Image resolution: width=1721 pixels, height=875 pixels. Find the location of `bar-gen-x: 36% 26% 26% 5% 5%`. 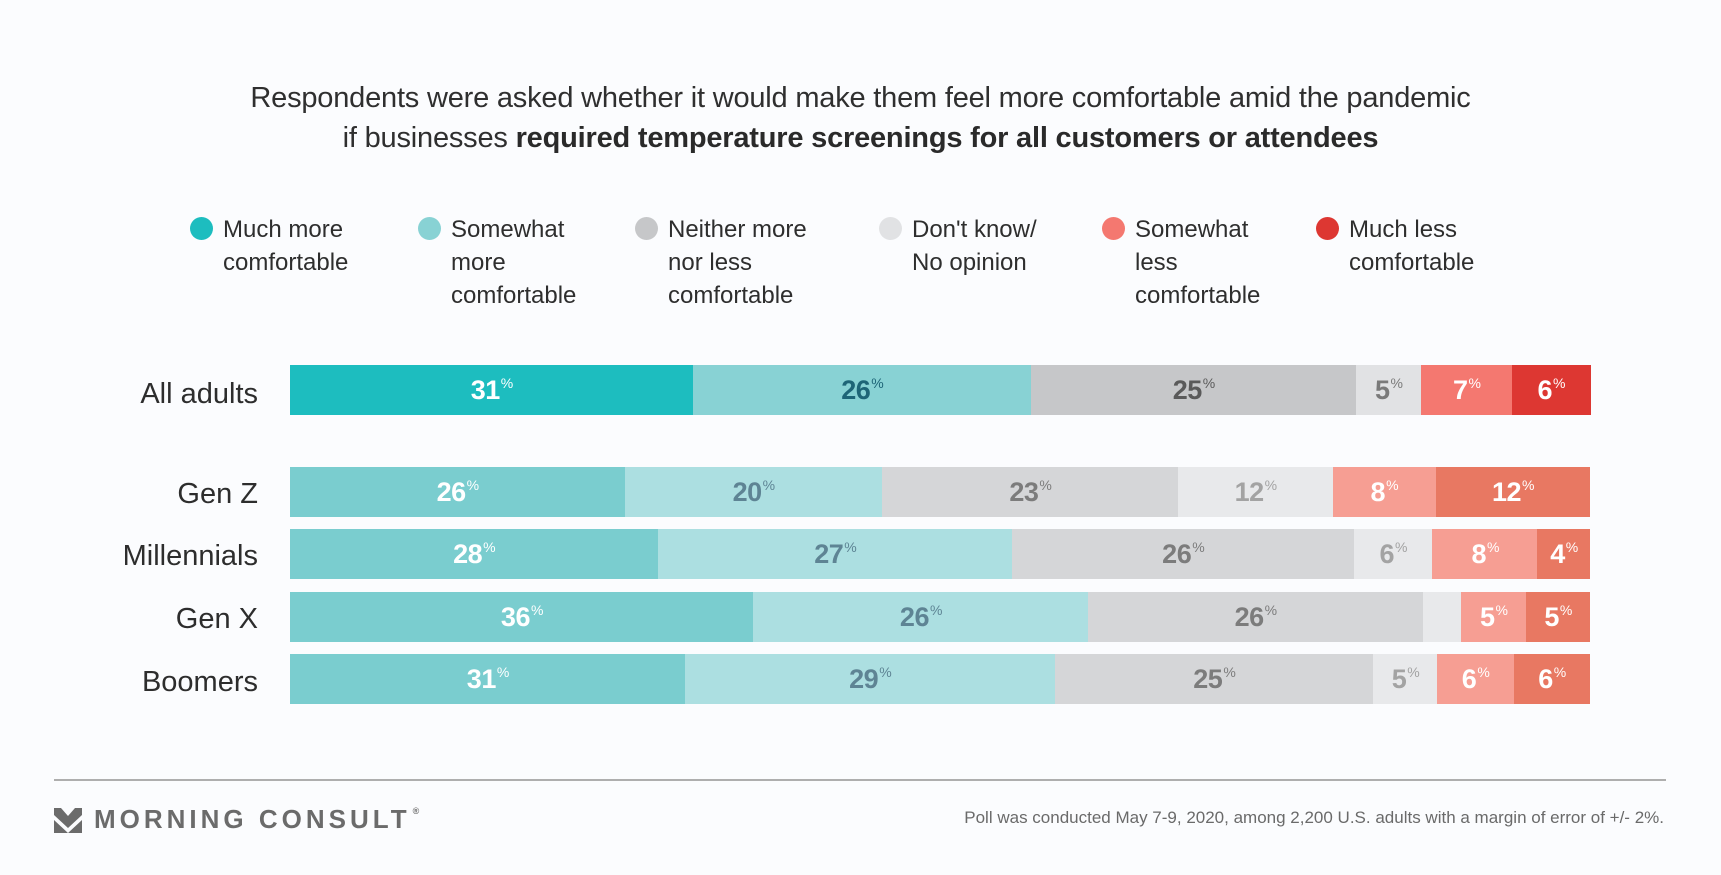

bar-gen-x: 36% 26% 26% 5% 5% is located at coordinates (940, 617).